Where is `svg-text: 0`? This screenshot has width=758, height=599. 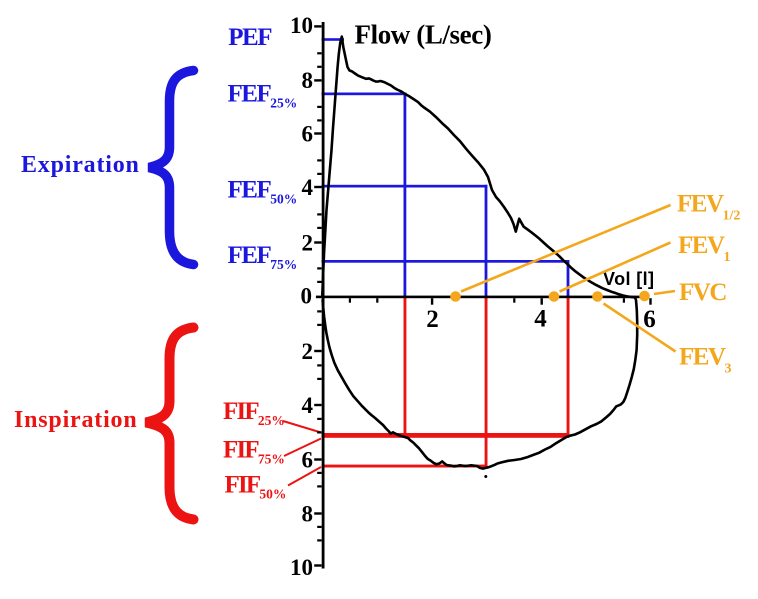
svg-text: 0 is located at coordinates (307, 296).